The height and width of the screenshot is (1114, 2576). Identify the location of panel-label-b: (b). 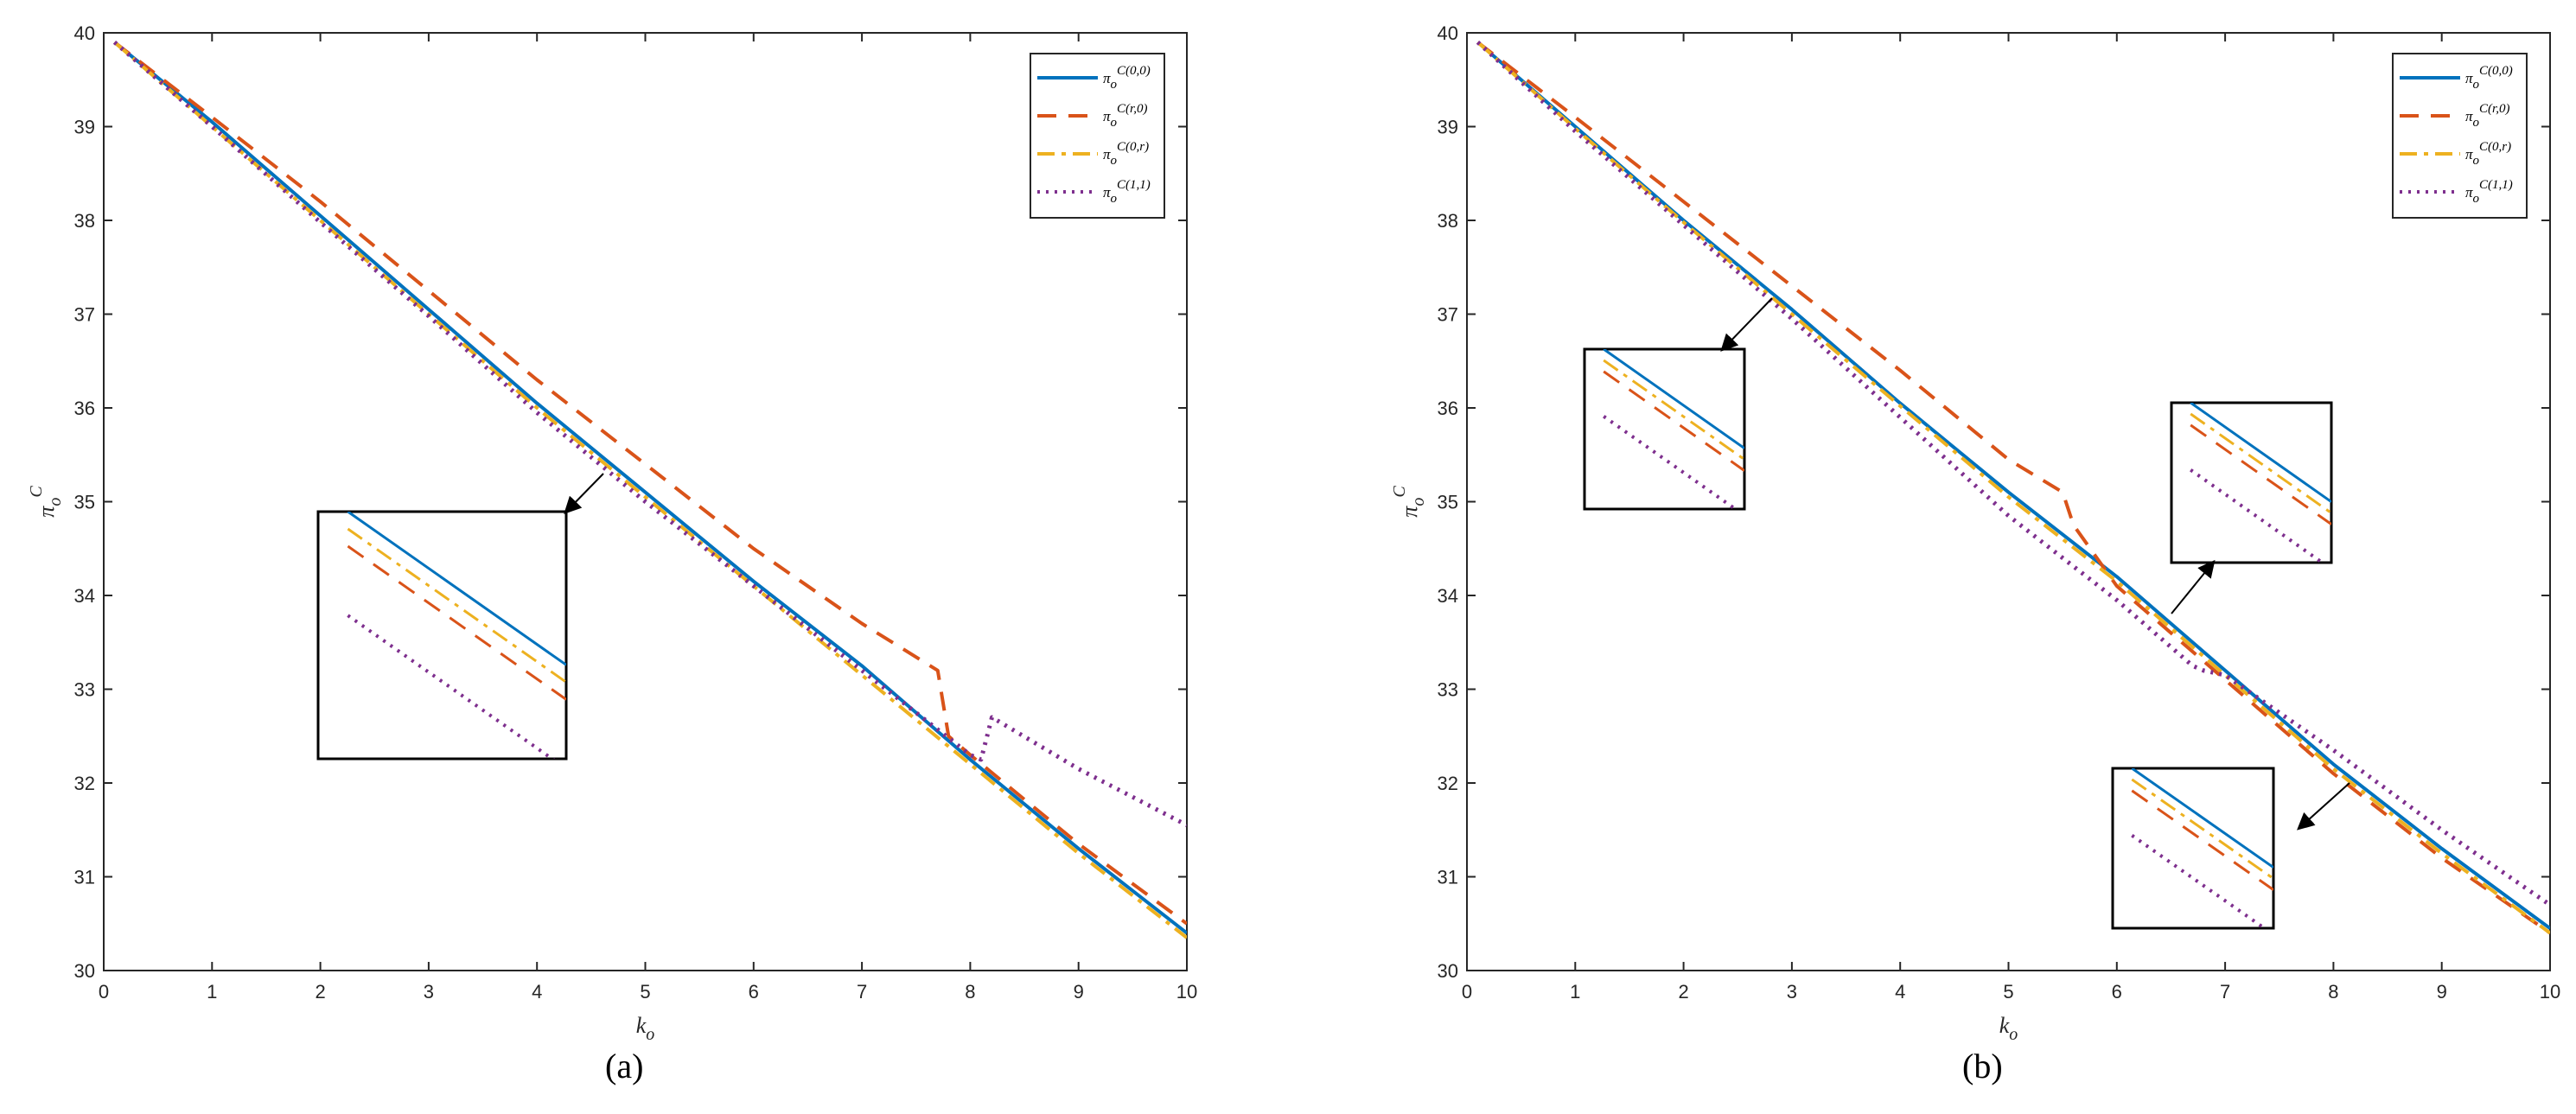
(1982, 1066).